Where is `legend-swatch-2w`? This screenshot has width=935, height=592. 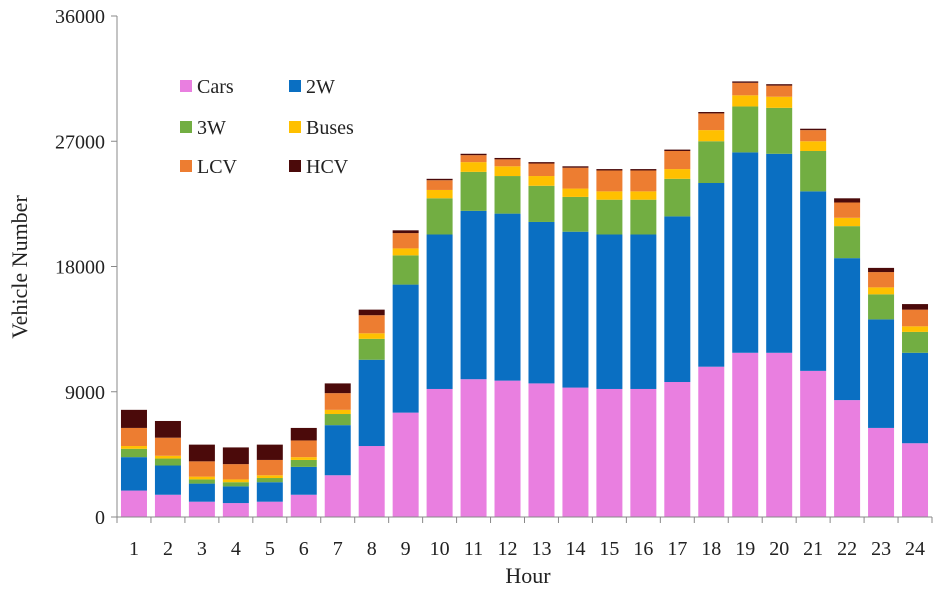
legend-swatch-2w is located at coordinates (295, 86).